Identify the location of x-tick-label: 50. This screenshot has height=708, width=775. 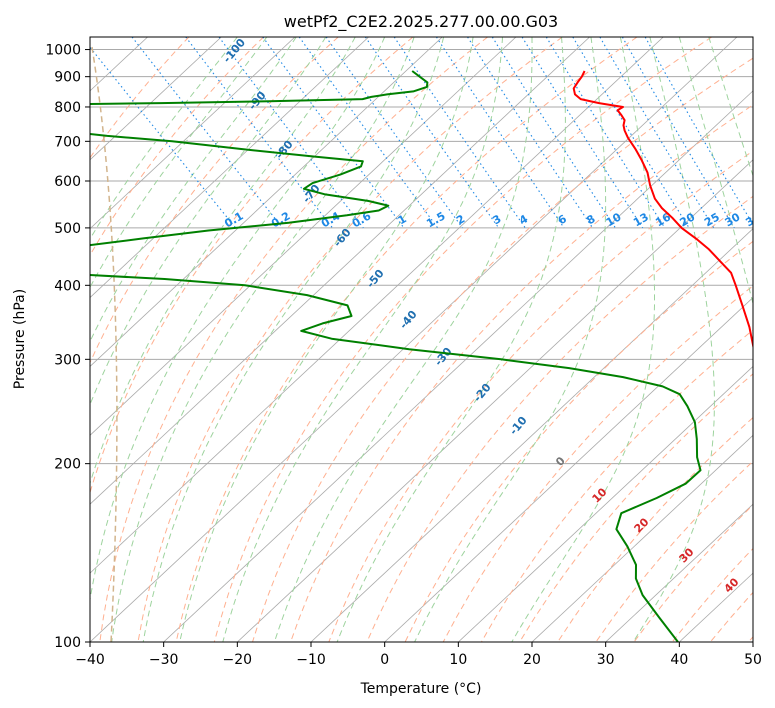
(753, 660).